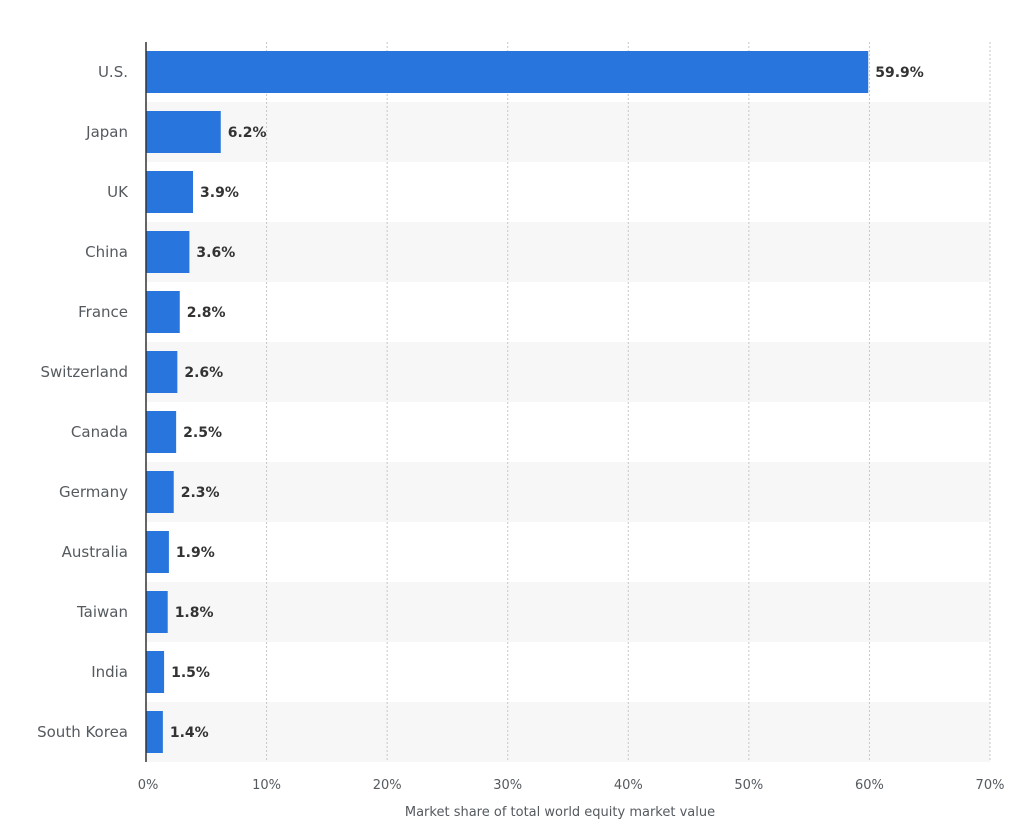  I want to click on value-label: 1.9%, so click(195, 553).